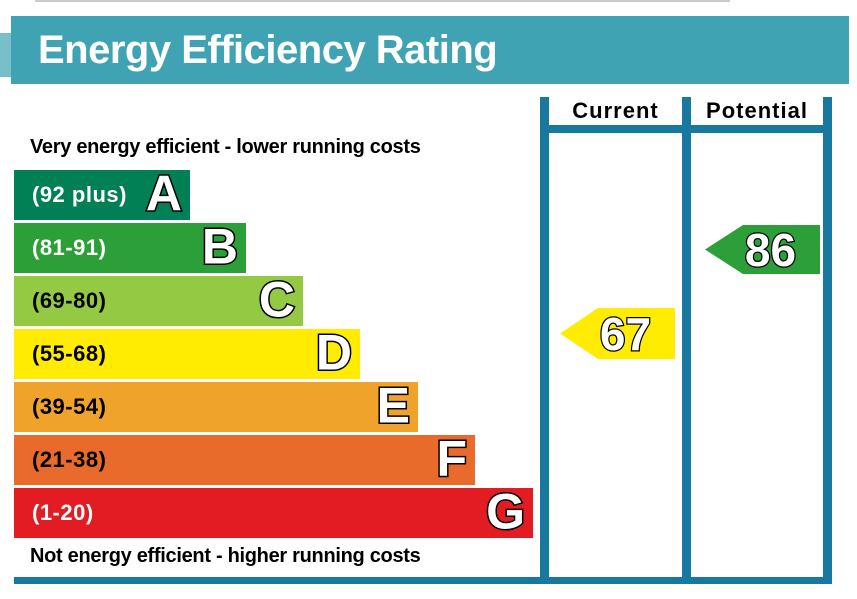  I want to click on band-a-letter: A, so click(163, 193).